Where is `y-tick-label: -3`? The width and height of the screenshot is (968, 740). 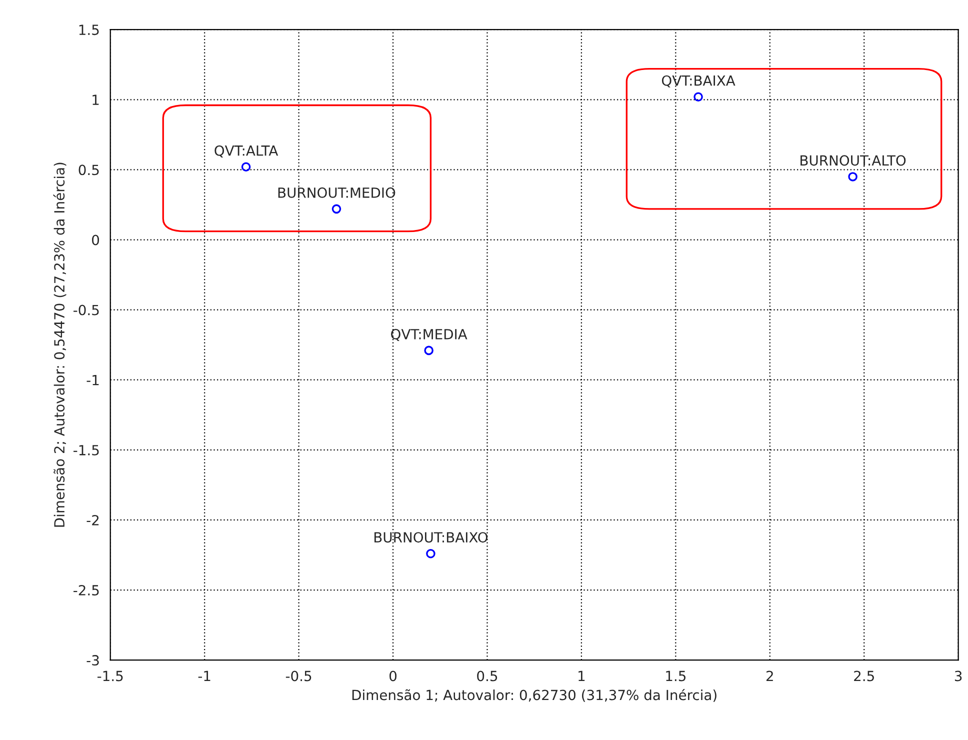 y-tick-label: -3 is located at coordinates (92, 660).